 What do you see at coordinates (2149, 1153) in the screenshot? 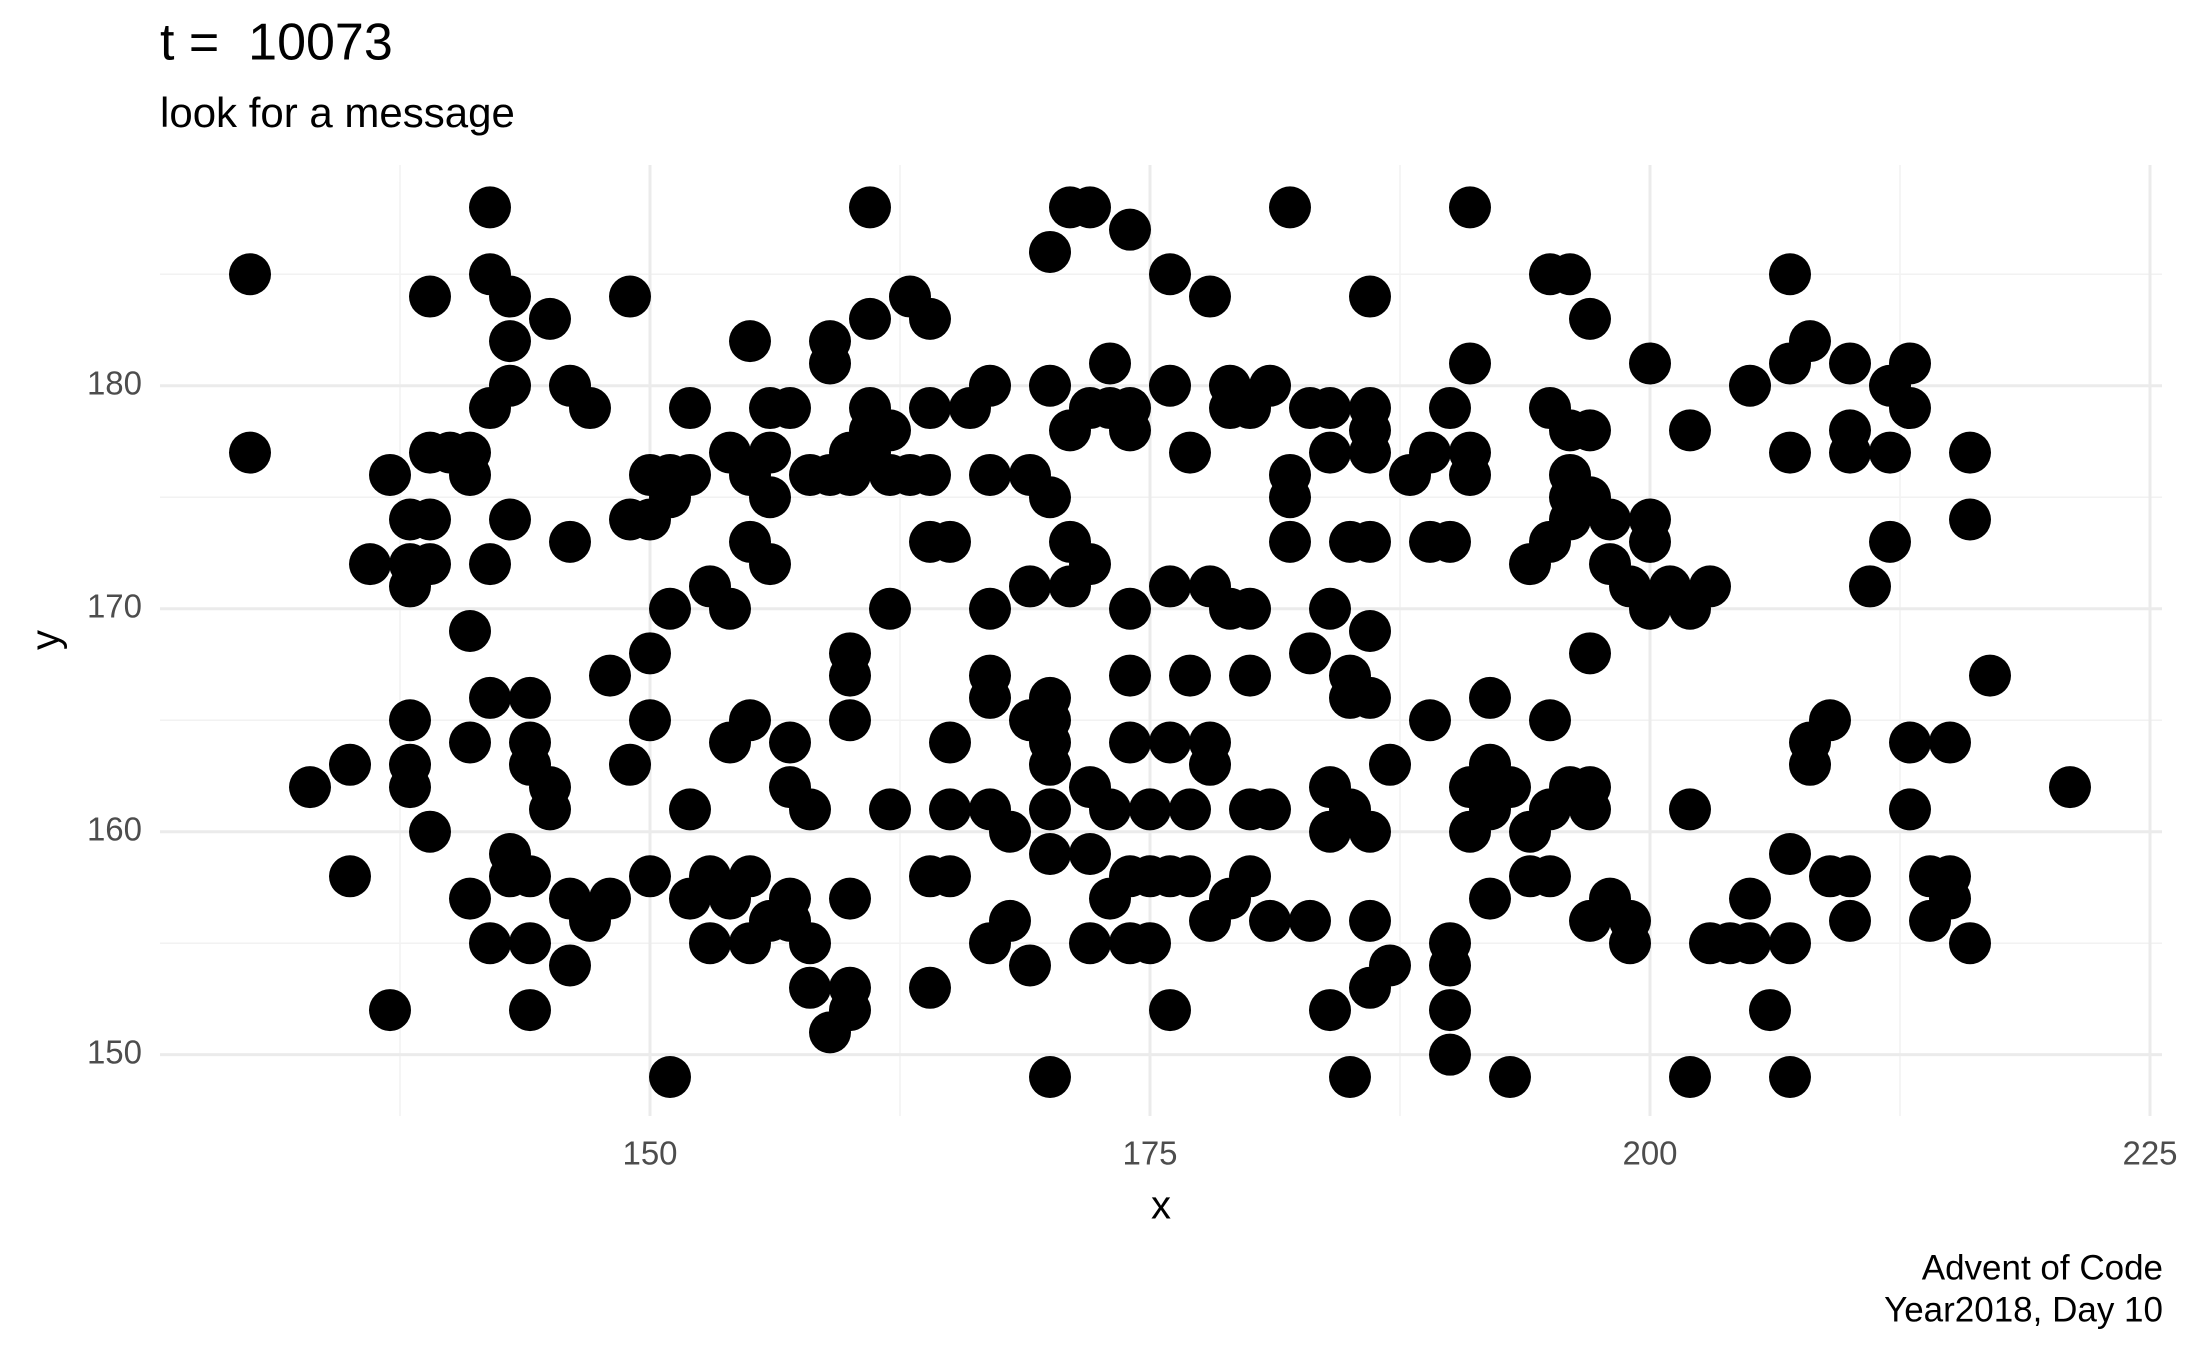
I see `x-tick-label: 225` at bounding box center [2149, 1153].